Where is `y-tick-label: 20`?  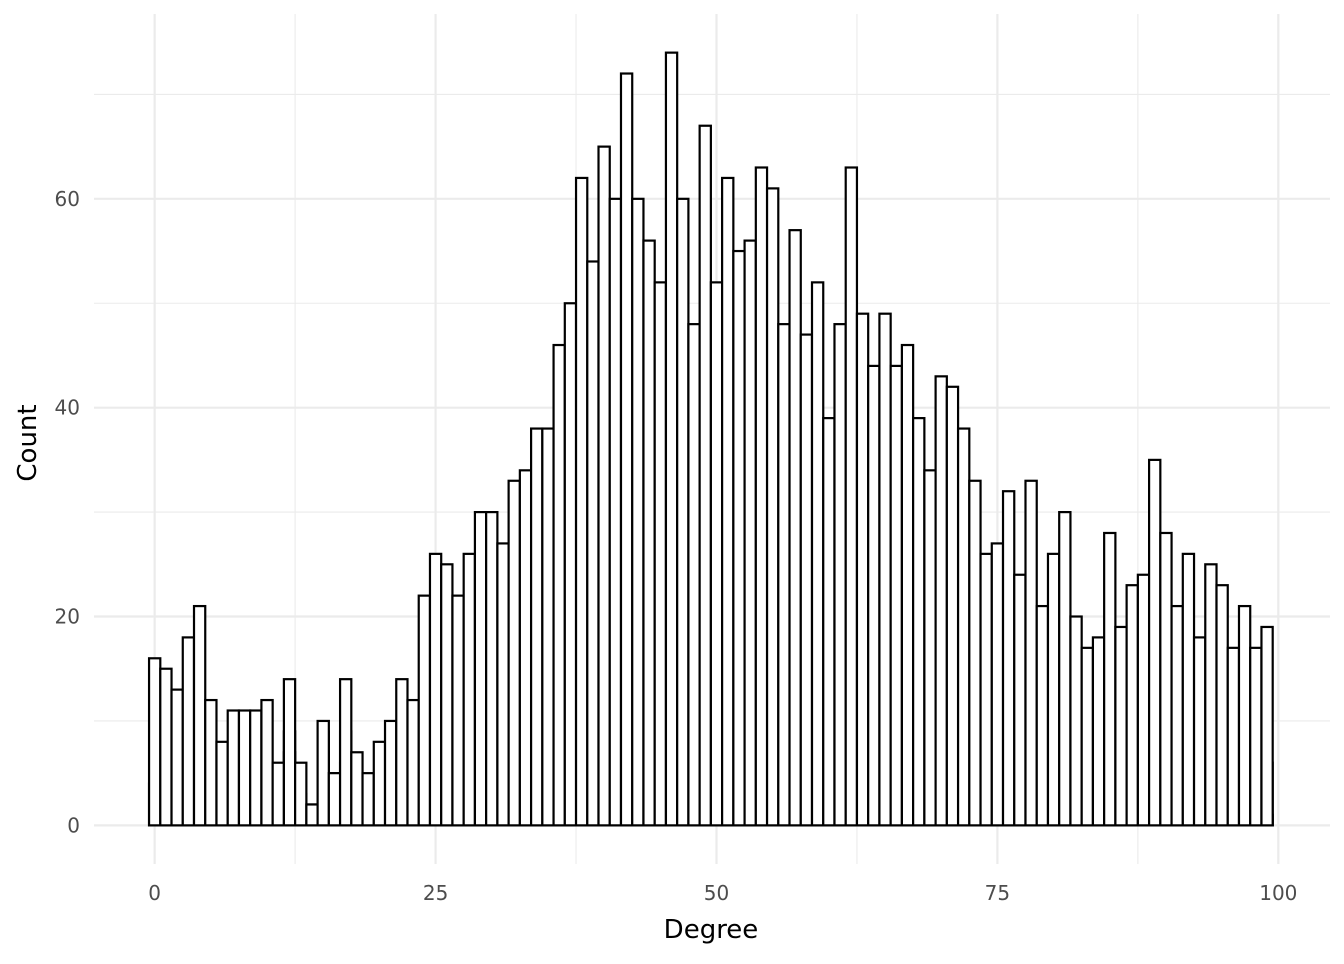 y-tick-label: 20 is located at coordinates (67, 617).